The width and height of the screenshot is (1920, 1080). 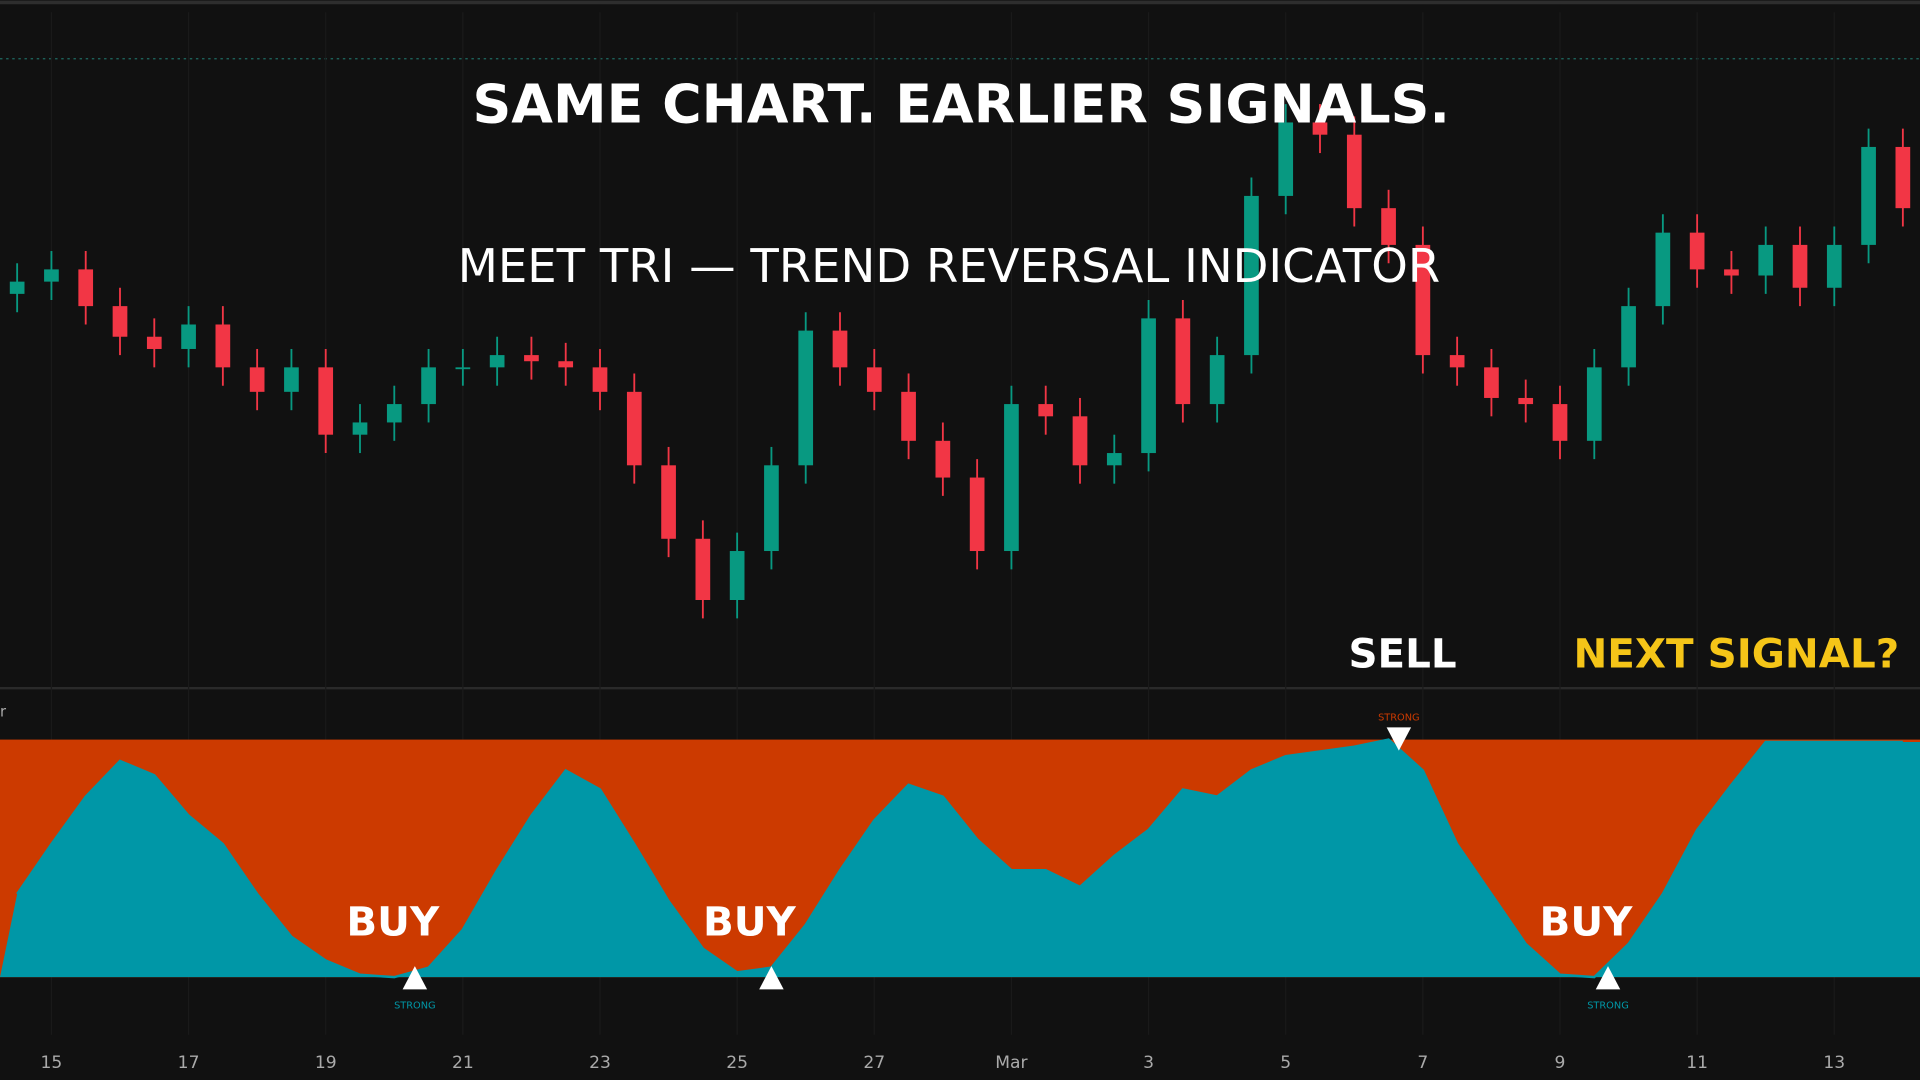 I want to click on x-tick-label: 19, so click(x=326, y=1063).